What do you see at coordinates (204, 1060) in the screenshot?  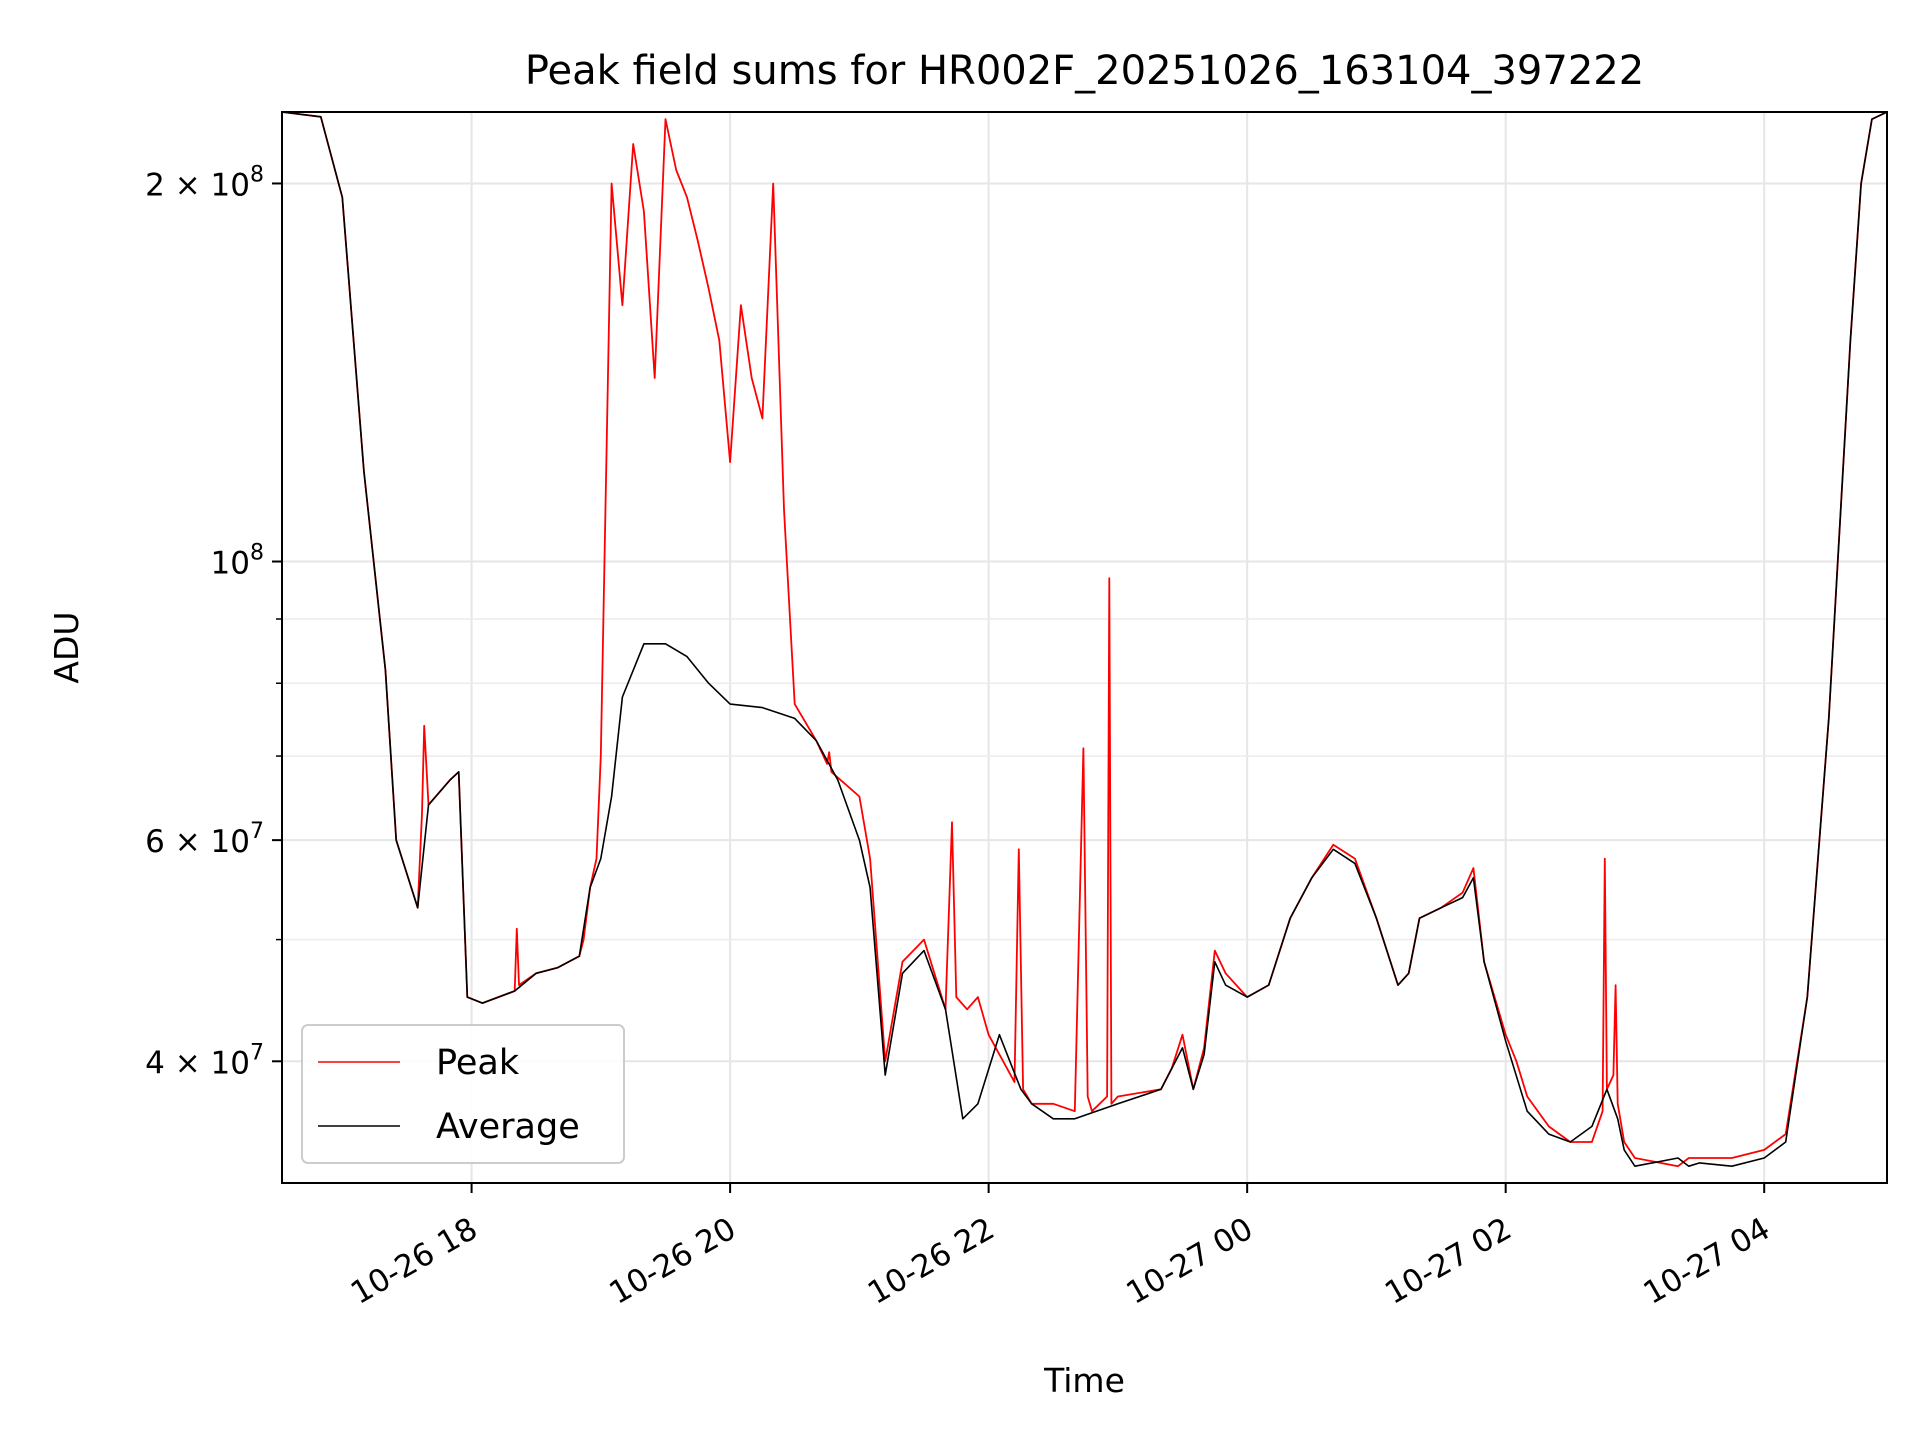 I see `y-tick-label: 4 × 107` at bounding box center [204, 1060].